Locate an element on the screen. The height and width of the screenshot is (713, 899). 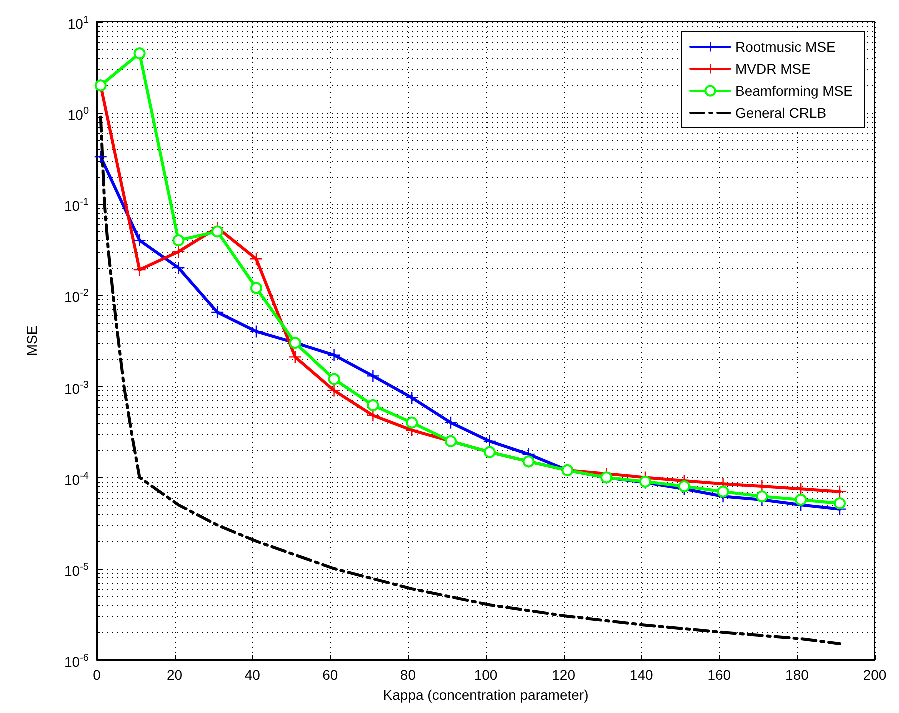
y-tick-label: 10$^{-2}$ is located at coordinates (76, 297).